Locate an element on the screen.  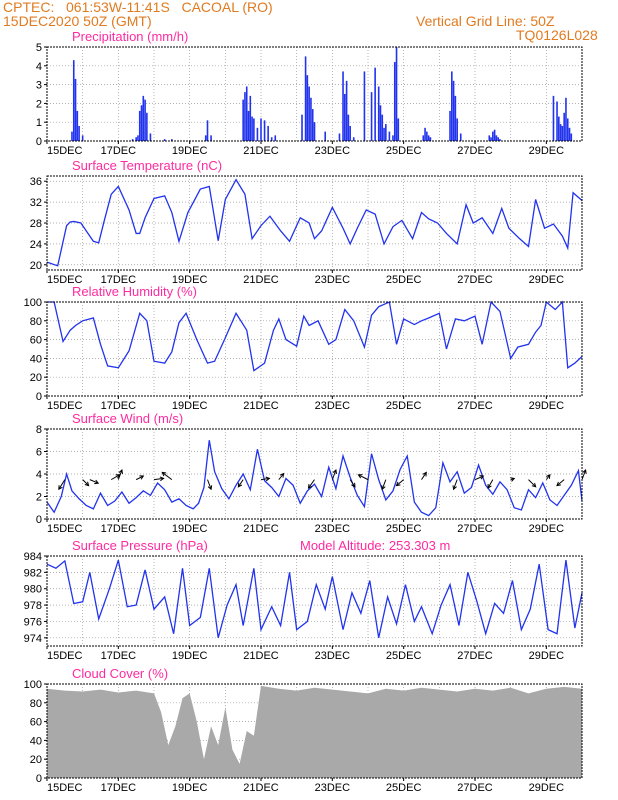
panel-title: Surface Pressure (hPa) is located at coordinates (140, 545).